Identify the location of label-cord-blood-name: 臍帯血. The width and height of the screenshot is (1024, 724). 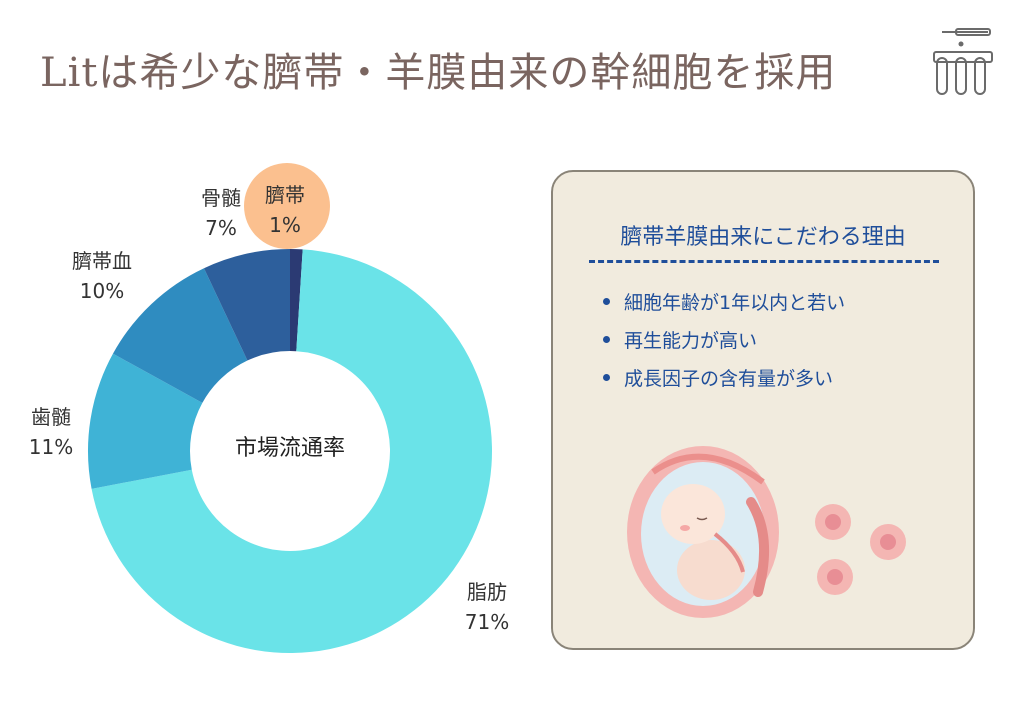
(102, 261).